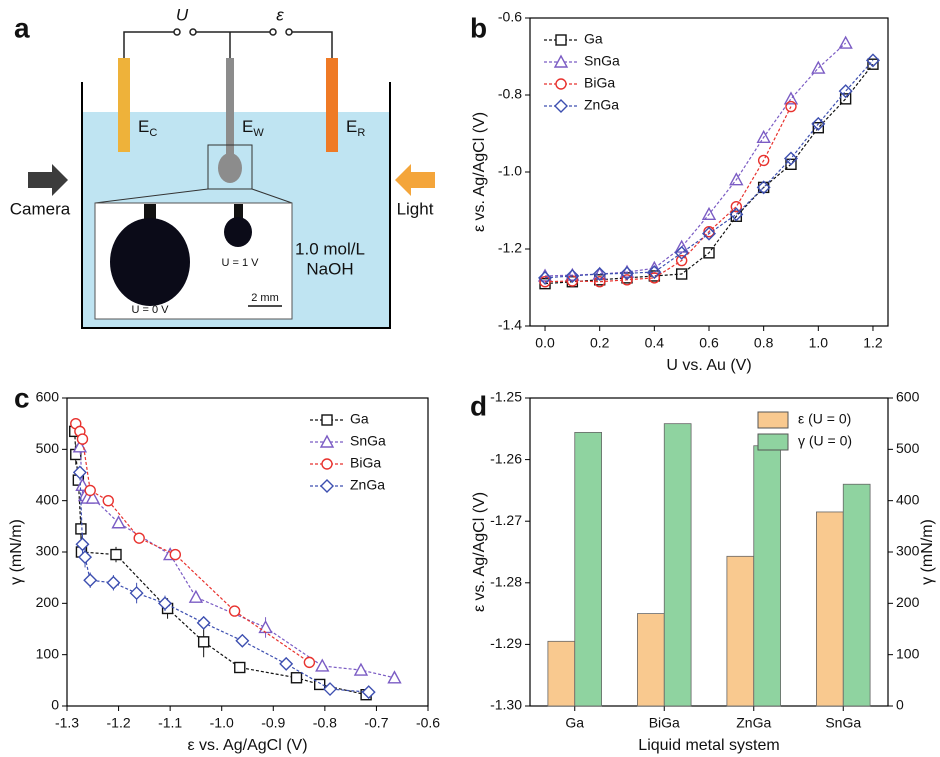 The height and width of the screenshot is (757, 940). What do you see at coordinates (253, 127) in the screenshot?
I see `electrode-label: EW` at bounding box center [253, 127].